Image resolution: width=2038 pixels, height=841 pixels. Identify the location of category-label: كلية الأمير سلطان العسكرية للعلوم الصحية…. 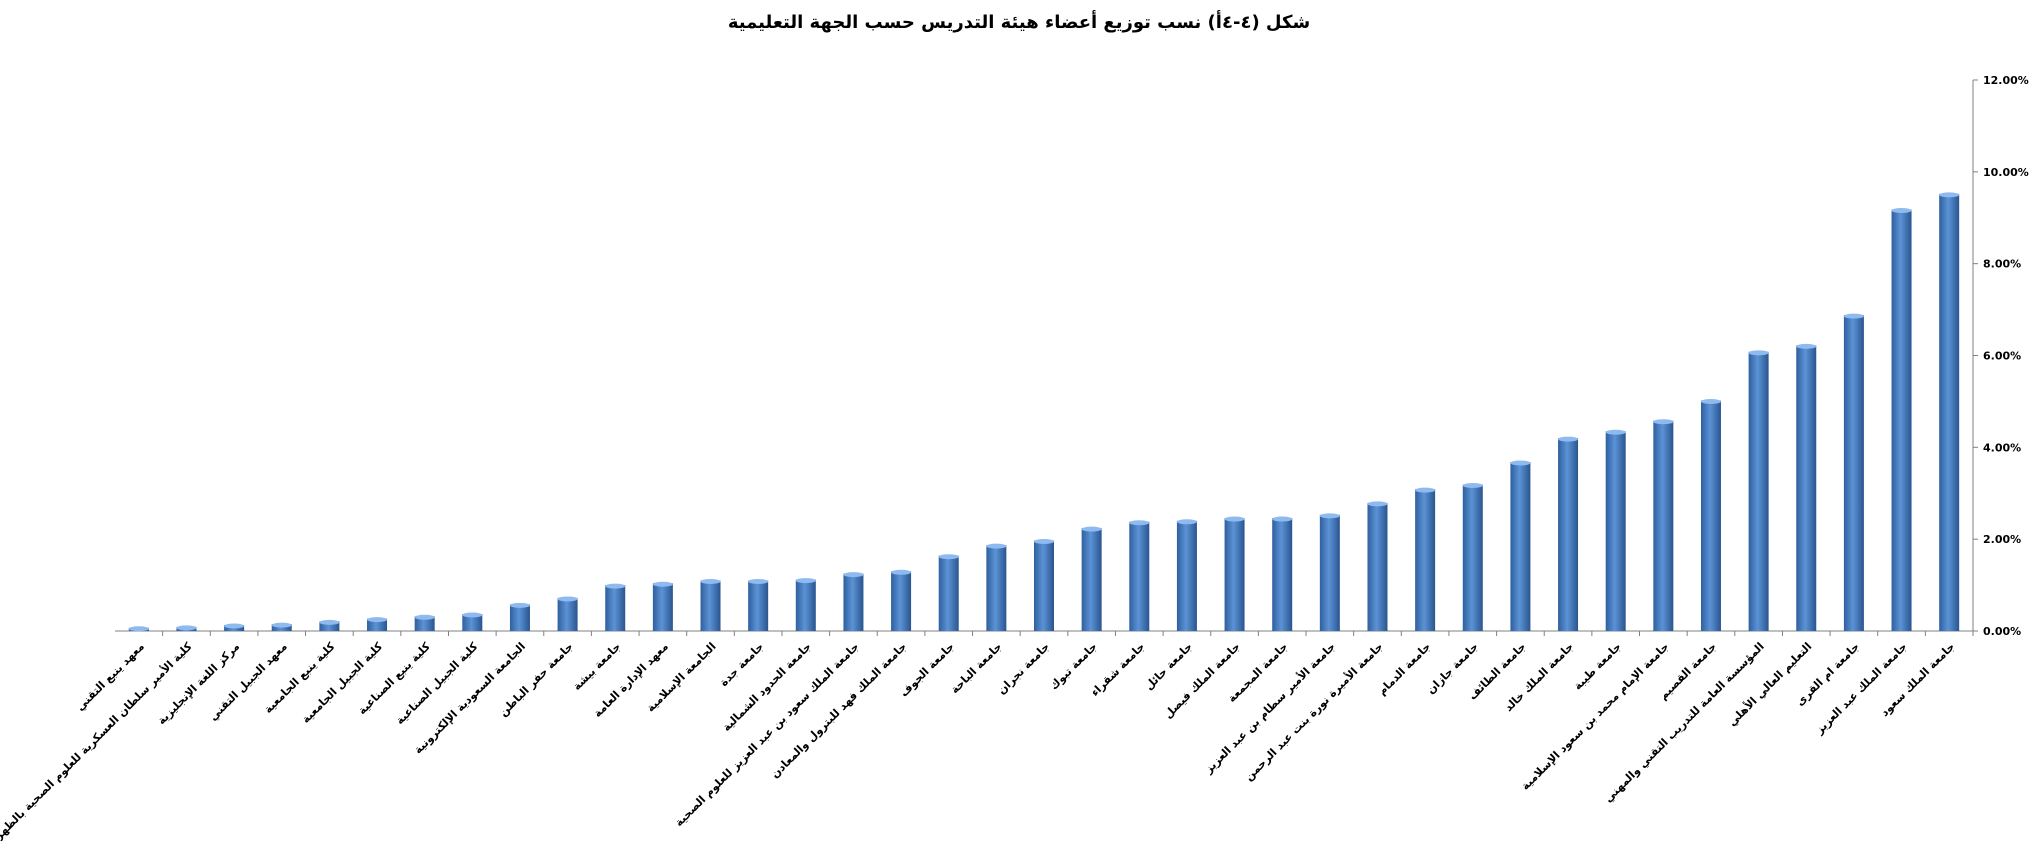
(97, 740).